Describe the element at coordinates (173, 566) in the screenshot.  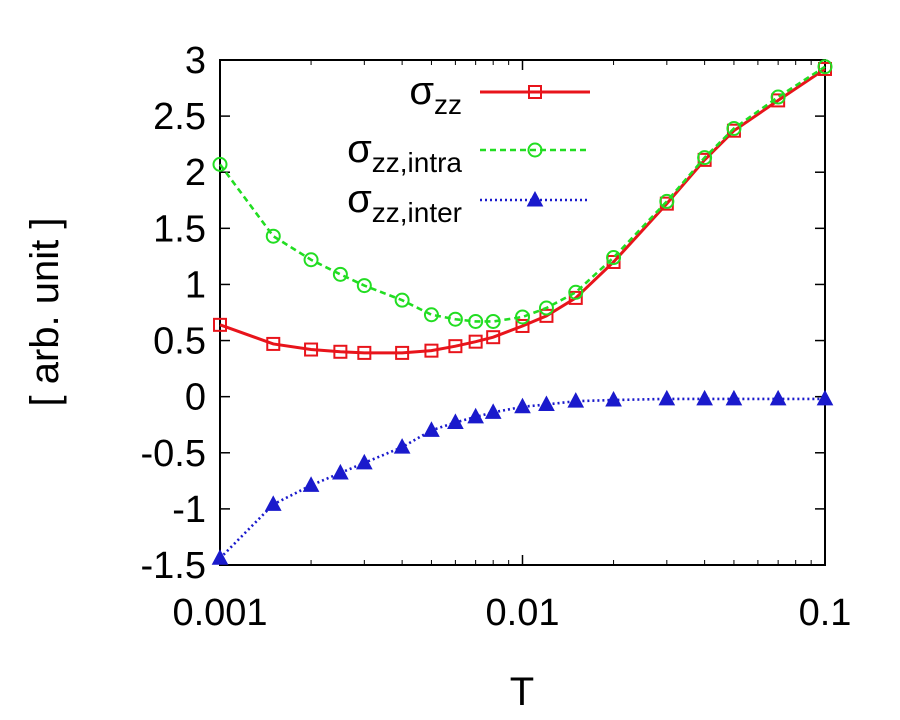
I see `y-tick-label: -1.5` at that location.